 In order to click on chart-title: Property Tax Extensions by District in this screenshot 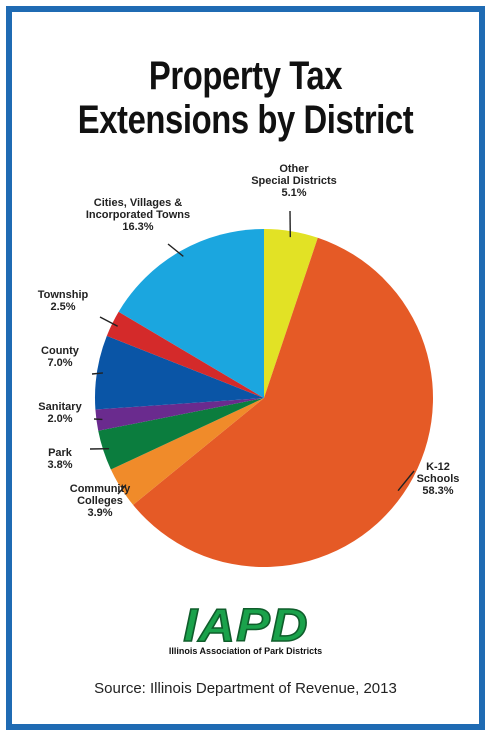, I will do `click(245, 98)`.